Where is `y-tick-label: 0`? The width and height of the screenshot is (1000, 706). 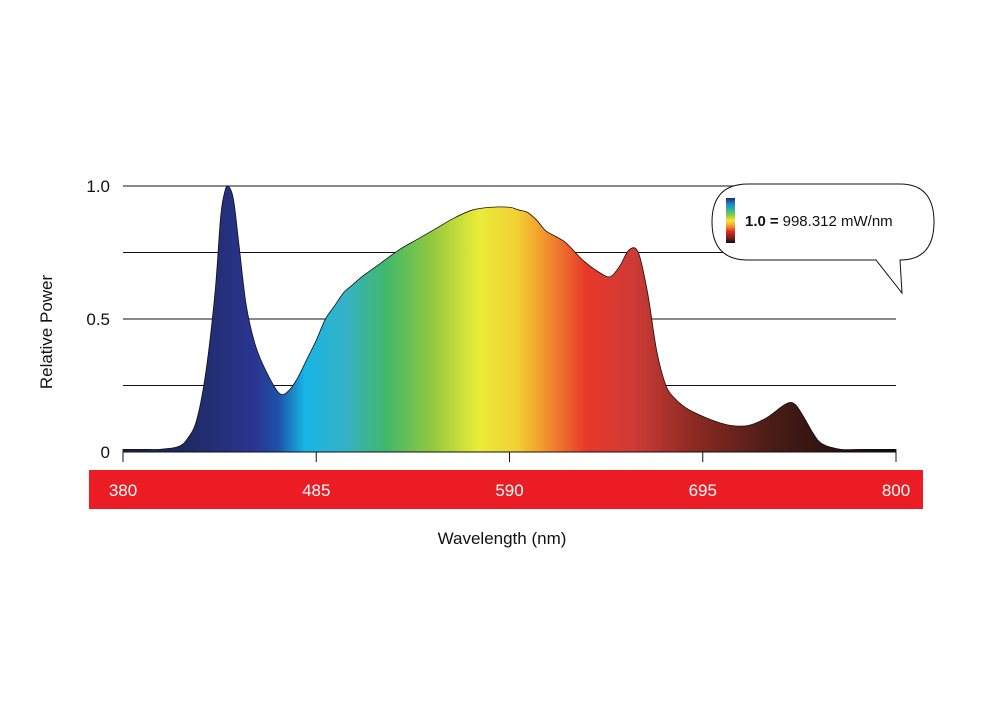 y-tick-label: 0 is located at coordinates (105, 452).